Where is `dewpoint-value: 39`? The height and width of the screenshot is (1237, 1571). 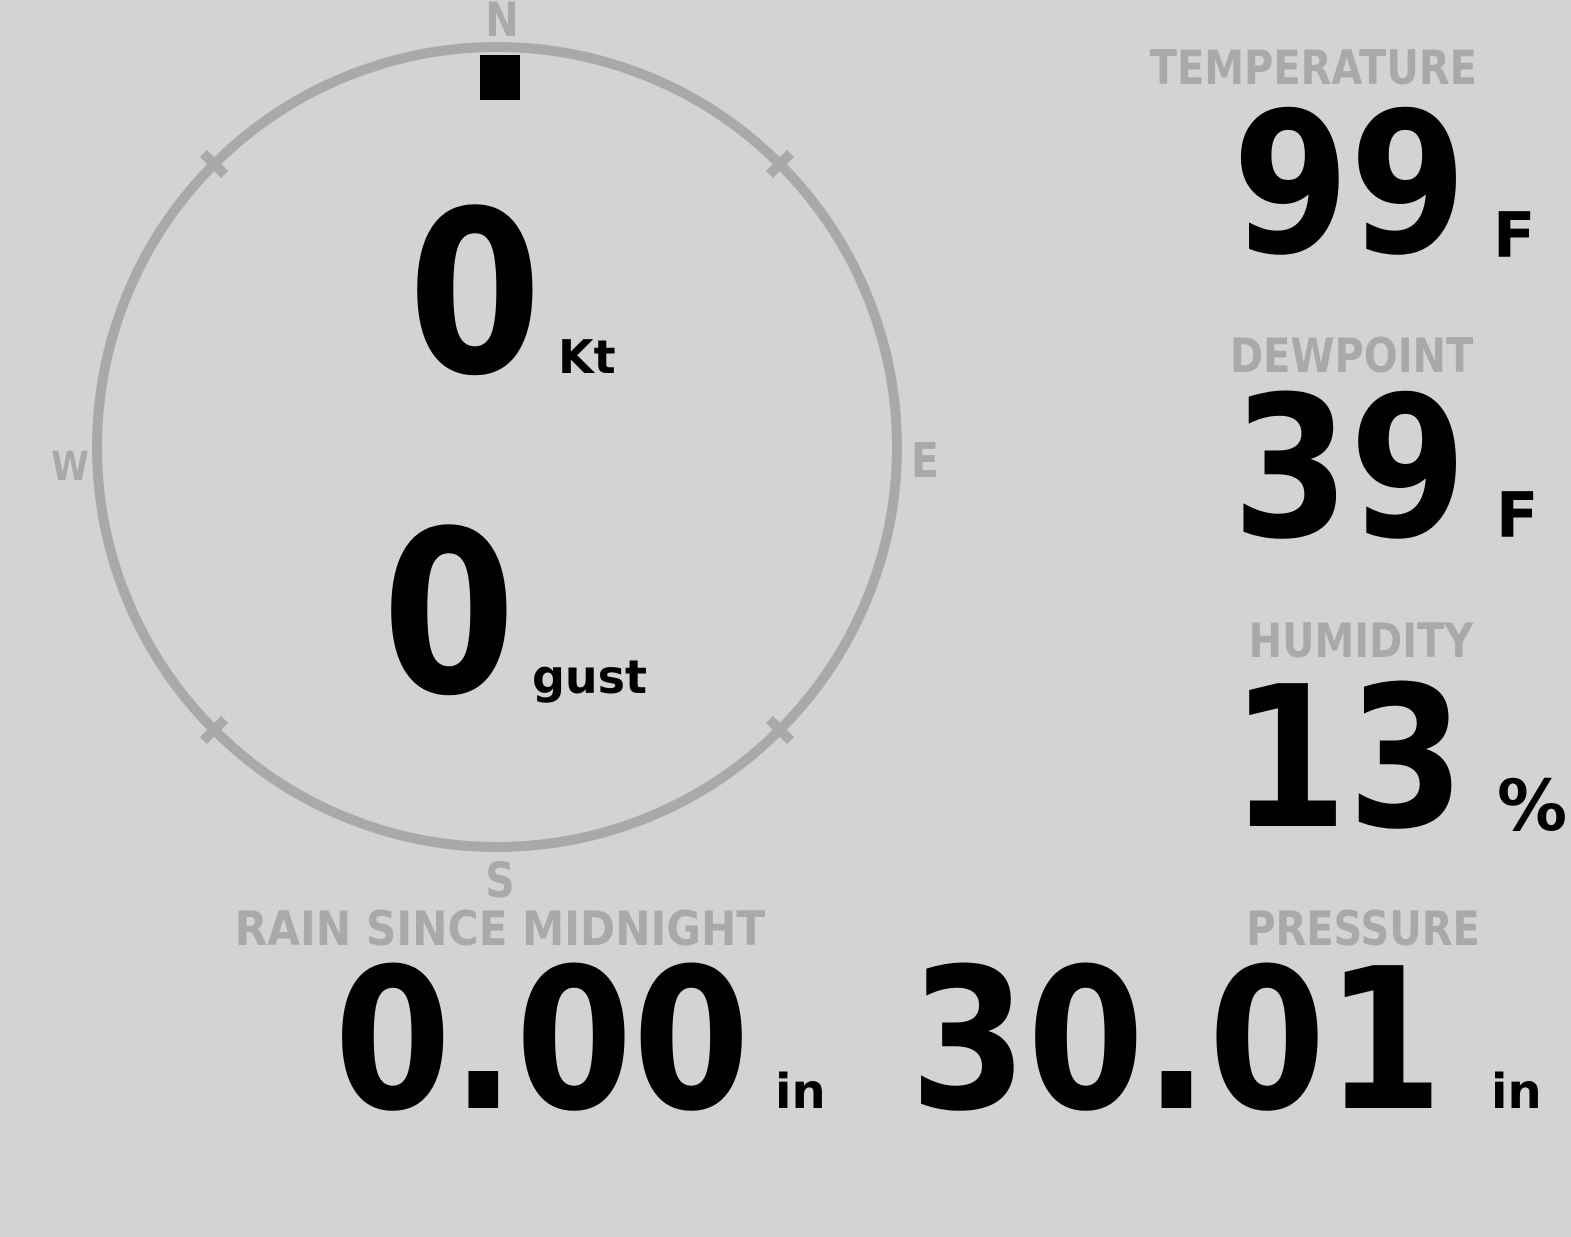 dewpoint-value: 39 is located at coordinates (1349, 469).